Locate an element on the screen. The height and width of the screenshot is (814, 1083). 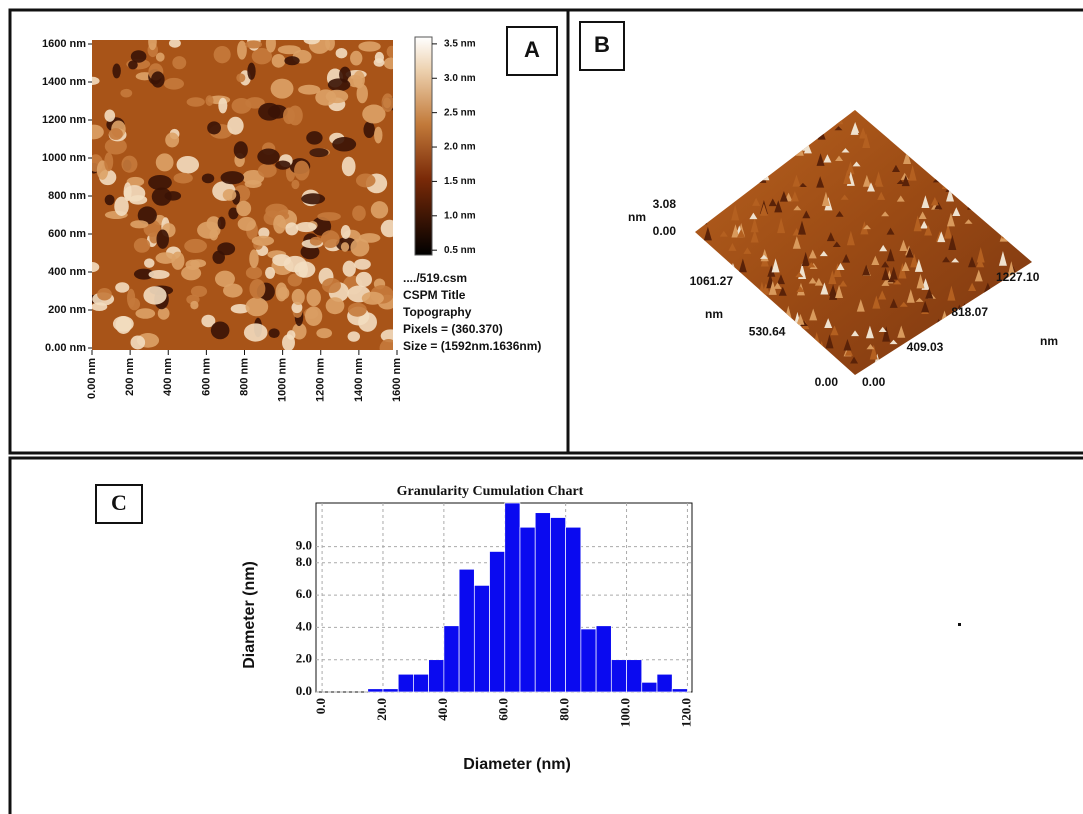
y-tick-label: 9.0 is located at coordinates (304, 545).